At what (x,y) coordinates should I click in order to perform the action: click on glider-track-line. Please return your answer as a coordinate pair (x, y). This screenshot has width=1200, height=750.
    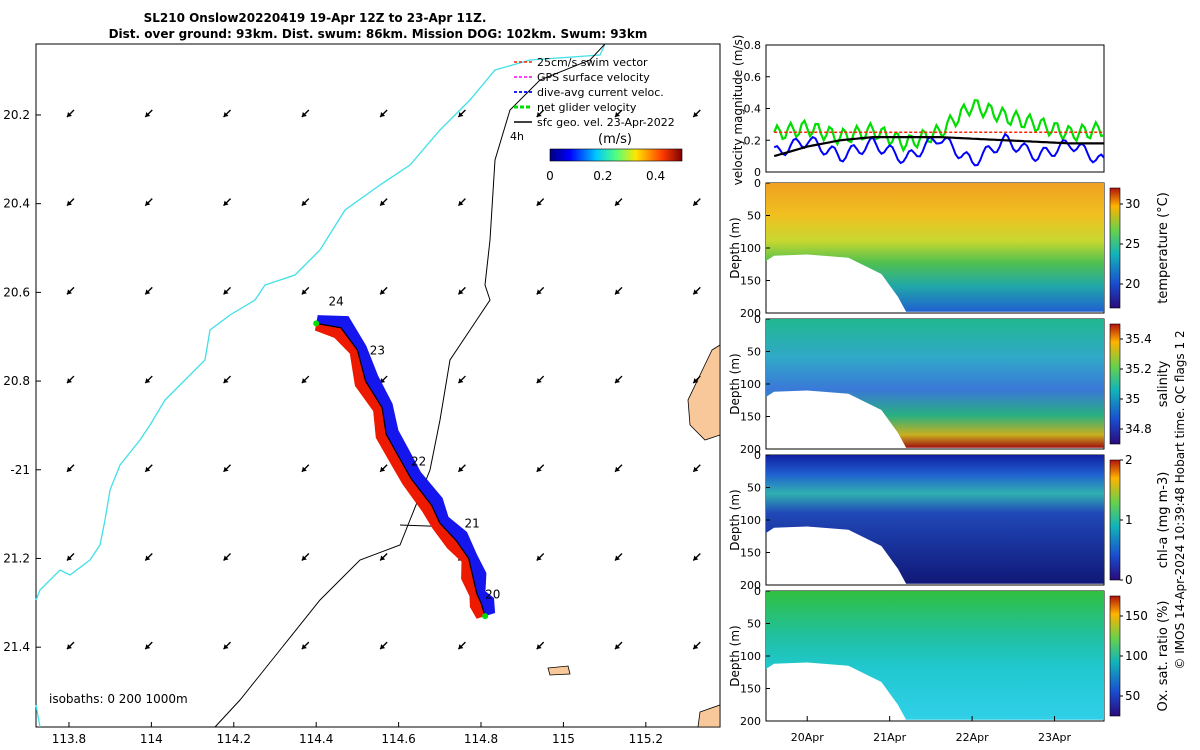
    Looking at the image, I should click on (401, 469).